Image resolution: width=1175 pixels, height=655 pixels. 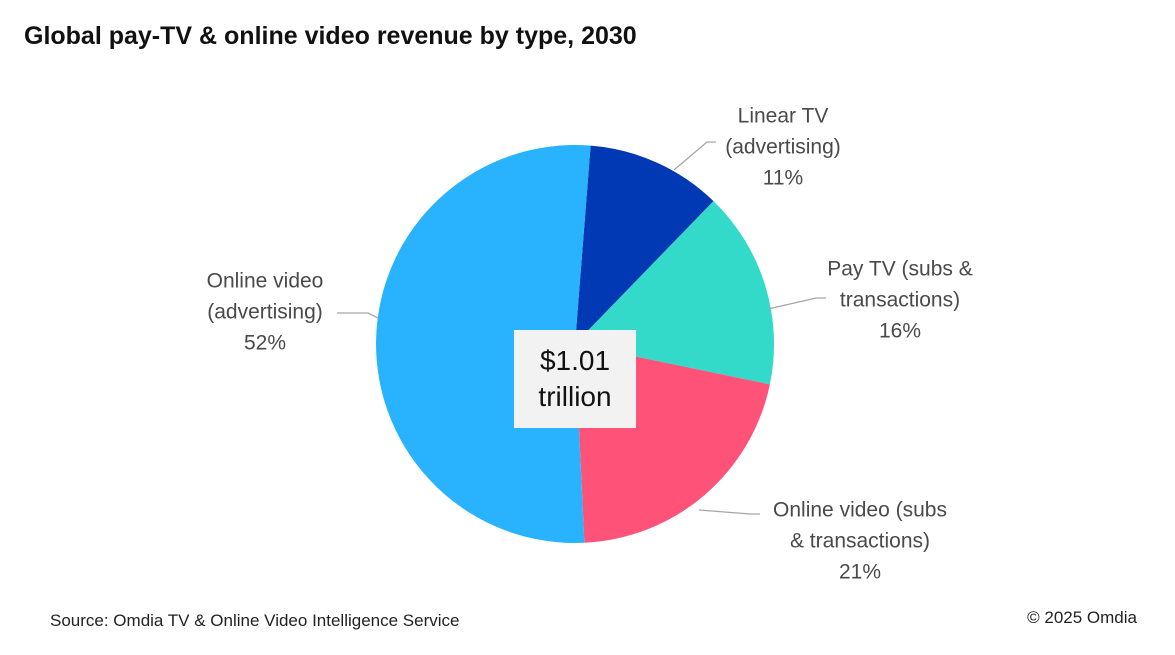 What do you see at coordinates (900, 269) in the screenshot?
I see `slice-category-label-1: Pay TV (subs &` at bounding box center [900, 269].